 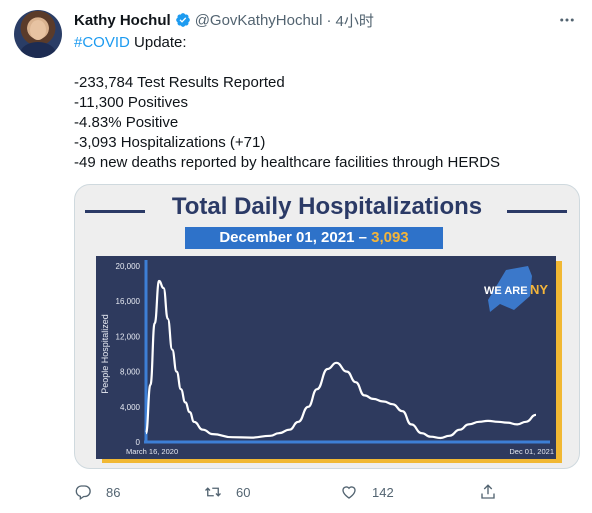 I want to click on title-rule-right, so click(x=537, y=211).